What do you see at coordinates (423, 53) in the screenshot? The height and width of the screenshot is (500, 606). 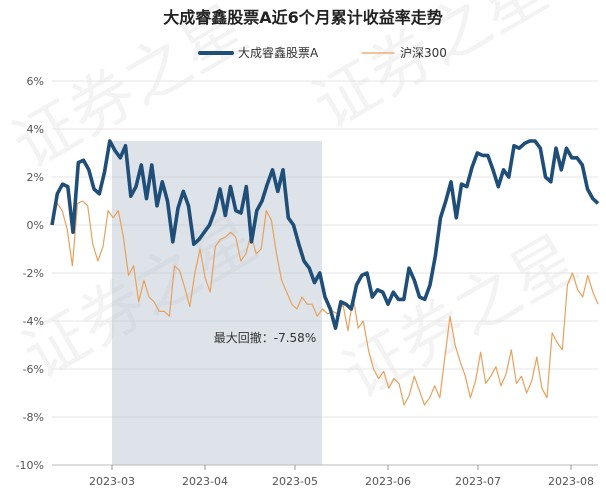 I see `legend-label-index: 沪深300` at bounding box center [423, 53].